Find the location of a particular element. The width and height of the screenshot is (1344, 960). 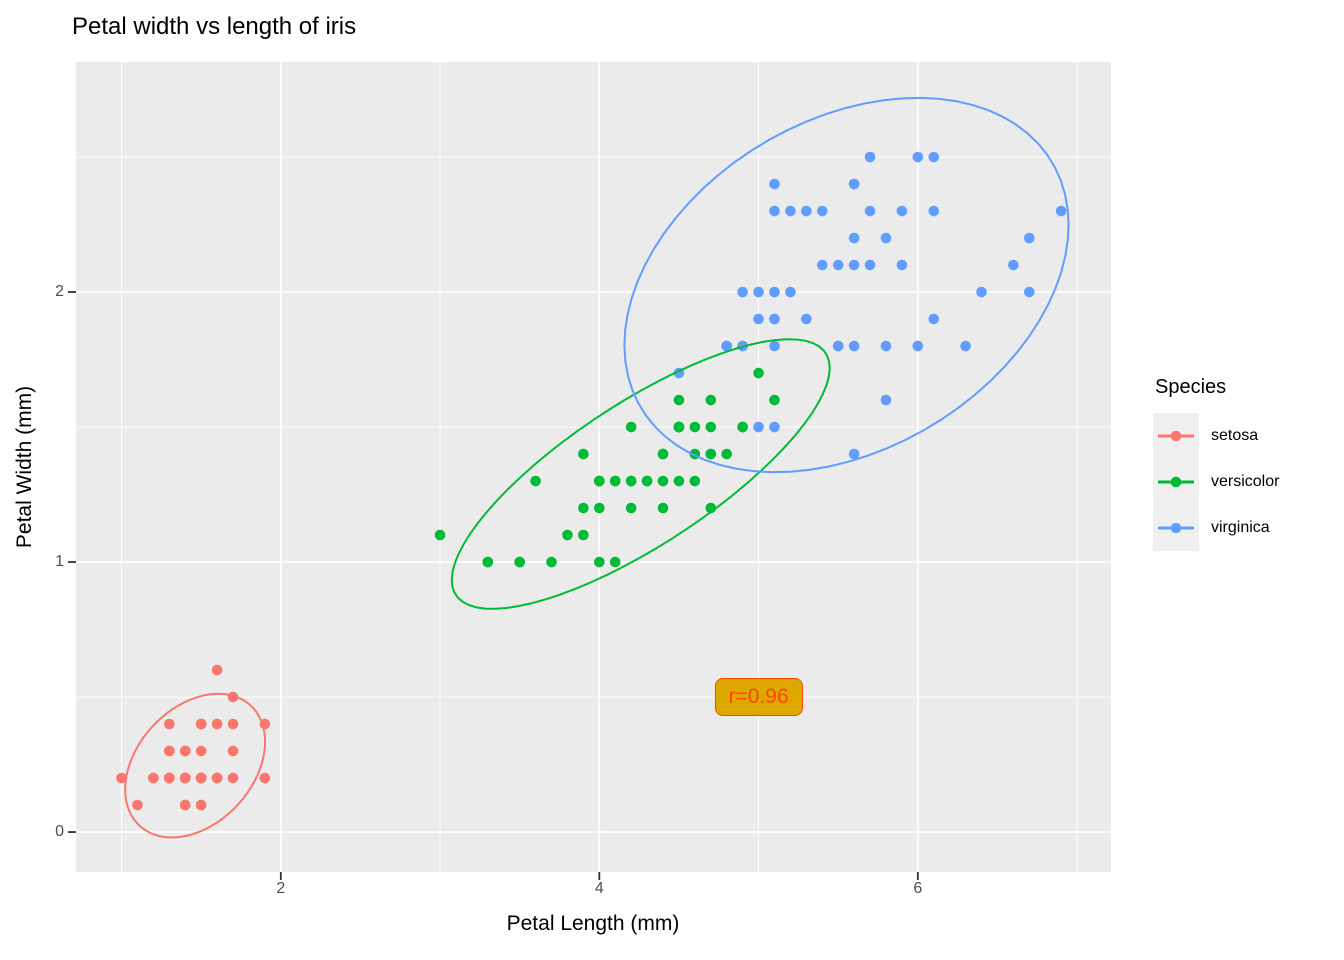

y-tick-label-0: 0 is located at coordinates (59, 832).